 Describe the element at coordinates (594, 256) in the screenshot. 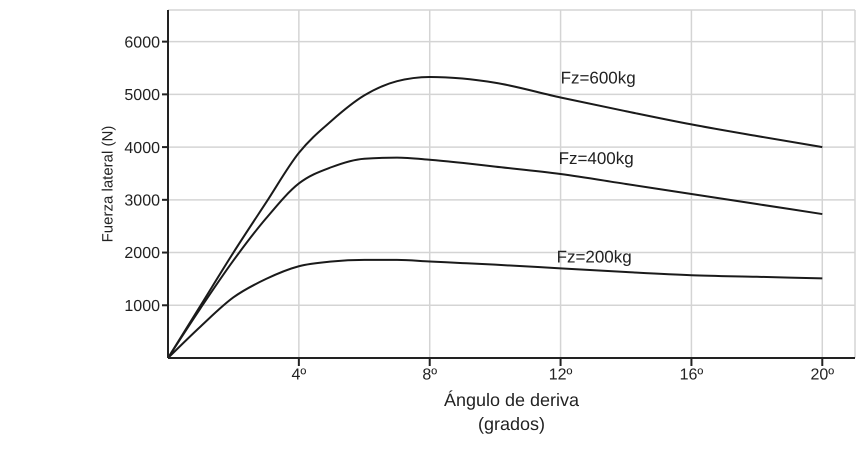

I see `series-label: Fz=200kg` at that location.